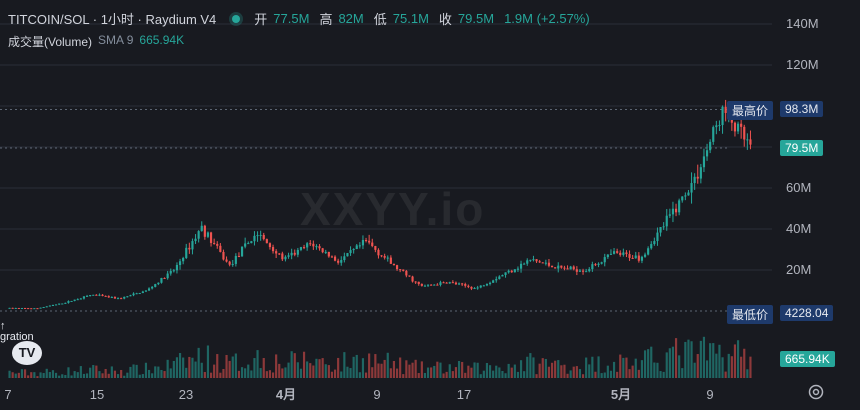 The image size is (860, 410). Describe the element at coordinates (7, 394) in the screenshot. I see `x-tick-label: 7` at that location.